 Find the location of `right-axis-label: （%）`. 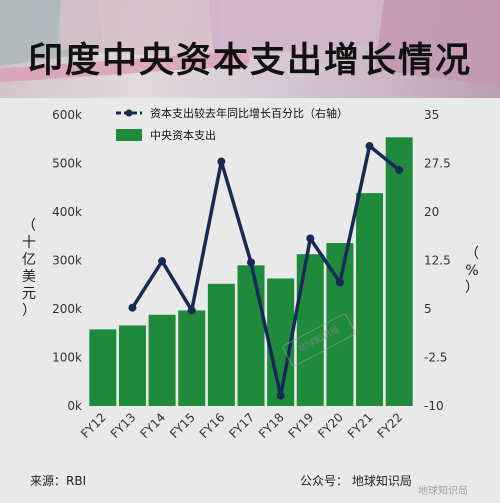

right-axis-label: （%） is located at coordinates (472, 271).